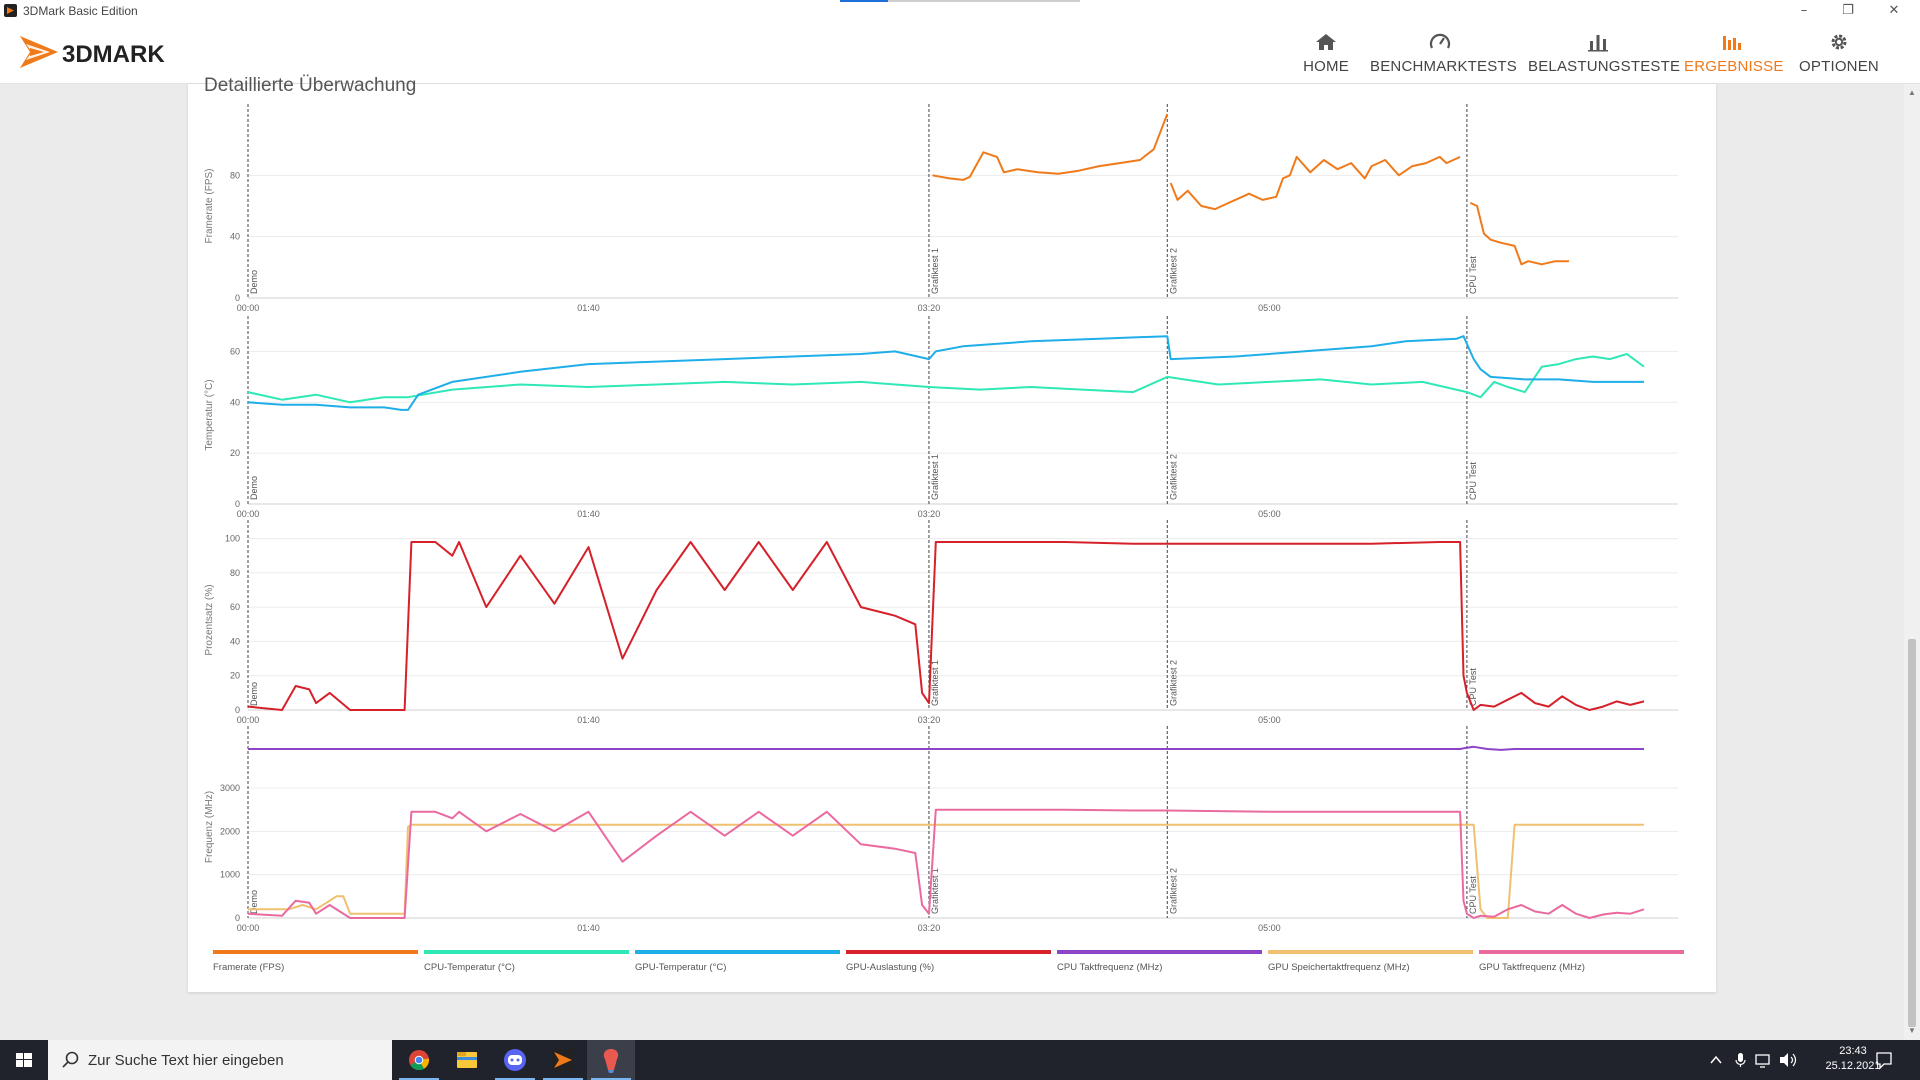 Image resolution: width=1920 pixels, height=1080 pixels. Describe the element at coordinates (469, 967) in the screenshot. I see `legend-label: CPU-Temperatur (°C)` at that location.